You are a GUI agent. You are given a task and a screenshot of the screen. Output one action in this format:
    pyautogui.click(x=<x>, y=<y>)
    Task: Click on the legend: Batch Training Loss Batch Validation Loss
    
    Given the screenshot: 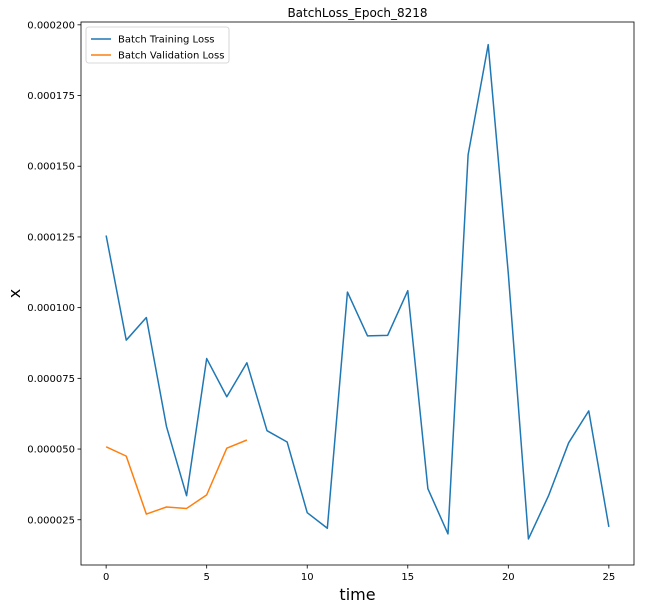 What is the action you would take?
    pyautogui.click(x=157, y=45)
    